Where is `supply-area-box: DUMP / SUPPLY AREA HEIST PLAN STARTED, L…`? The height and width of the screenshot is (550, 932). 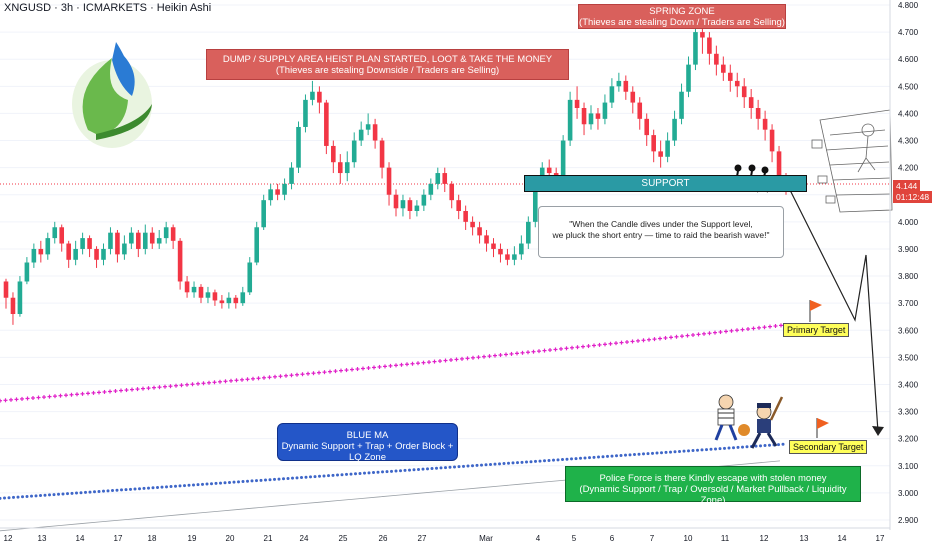 supply-area-box: DUMP / SUPPLY AREA HEIST PLAN STARTED, L… is located at coordinates (387, 64).